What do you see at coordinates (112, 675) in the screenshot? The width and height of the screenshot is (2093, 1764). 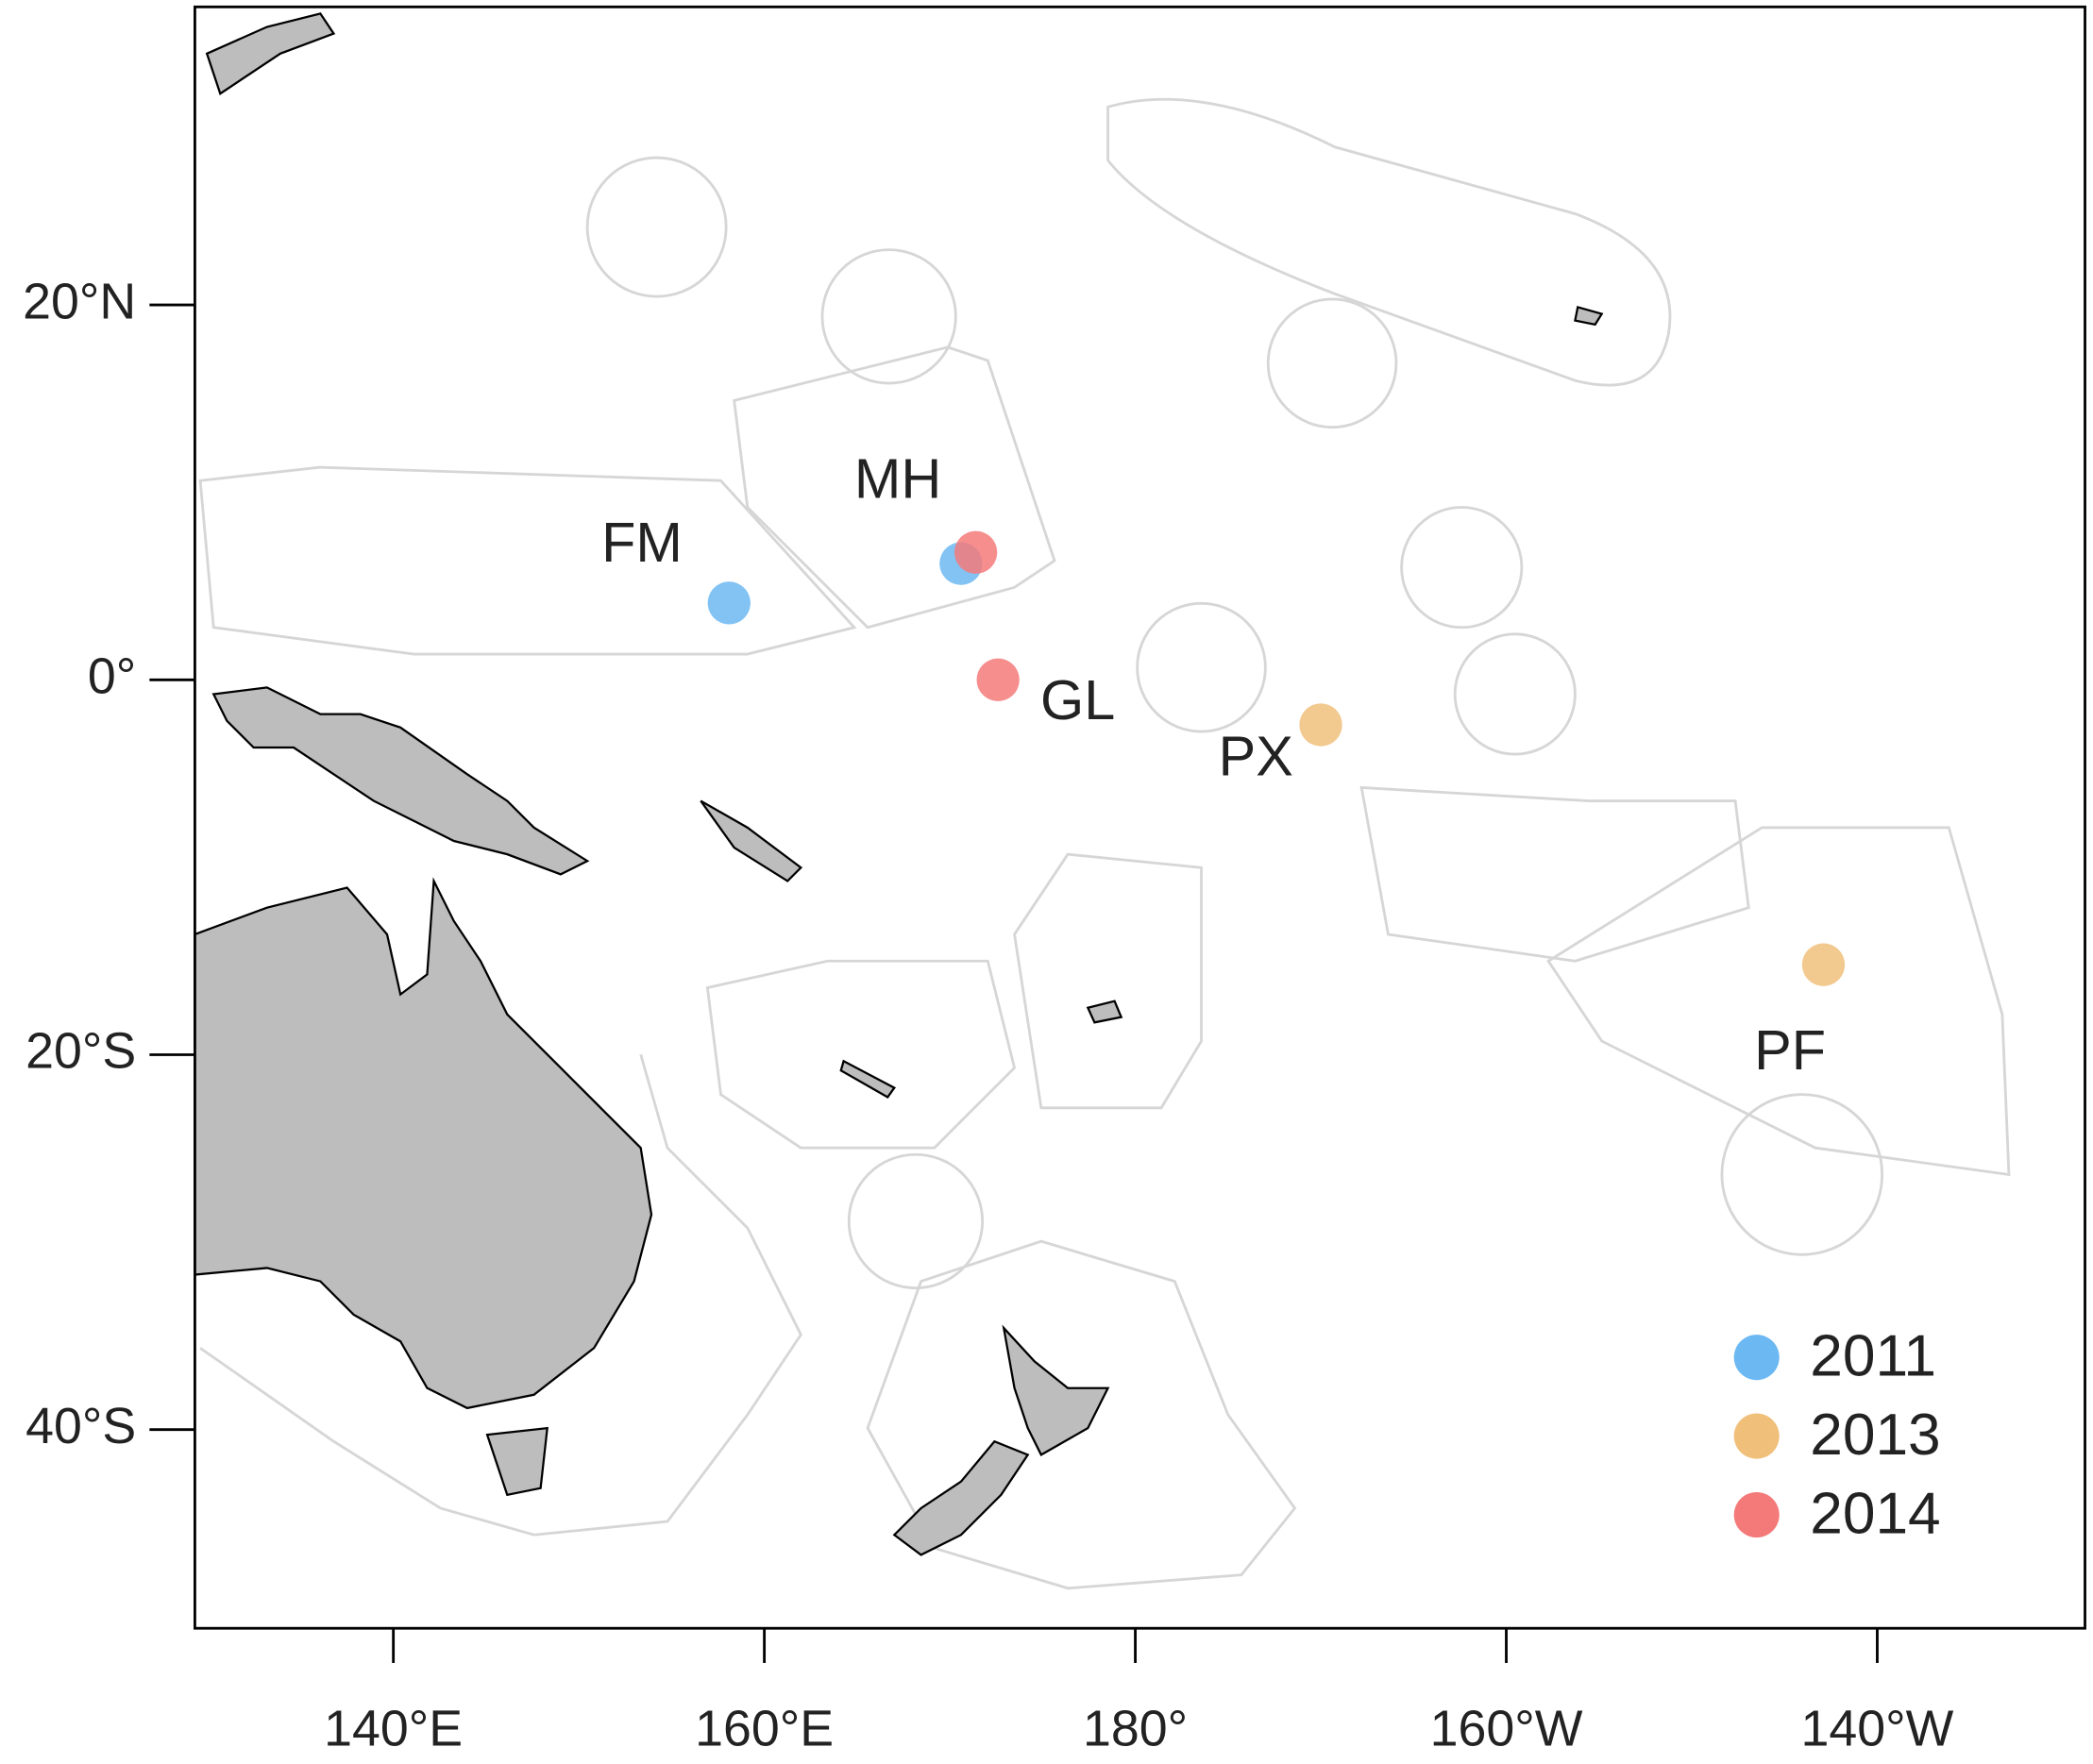 I see `y-tick-label: 0°` at bounding box center [112, 675].